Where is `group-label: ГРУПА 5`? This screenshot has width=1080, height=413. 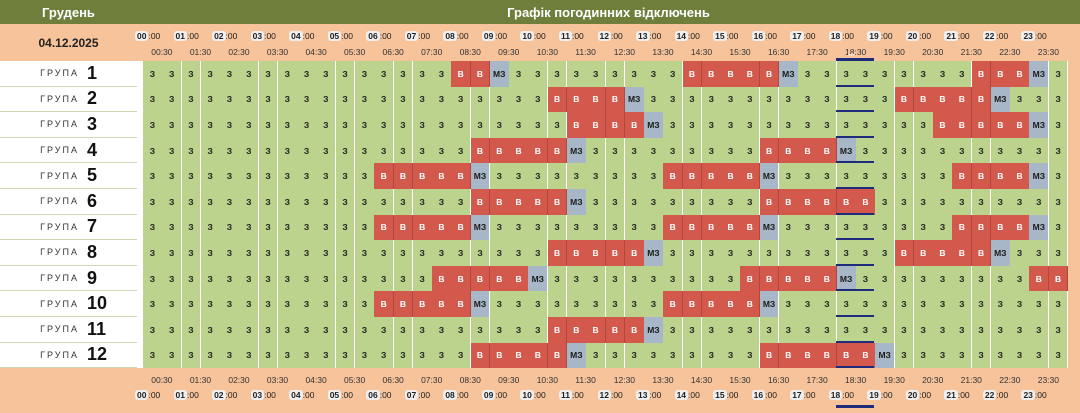 group-label: ГРУПА 5 is located at coordinates (68, 176).